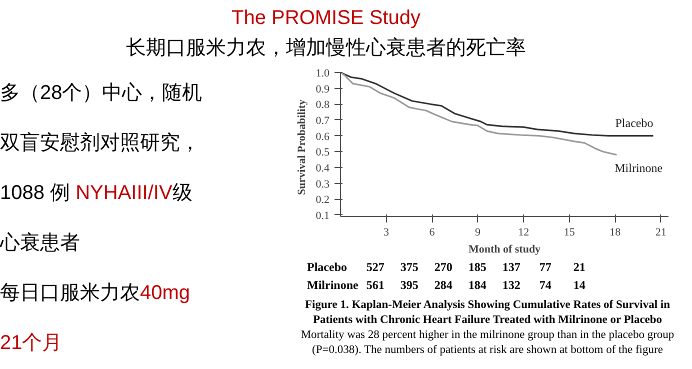 The image size is (692, 369). I want to click on text: NYHAIII/IV, so click(124, 193).